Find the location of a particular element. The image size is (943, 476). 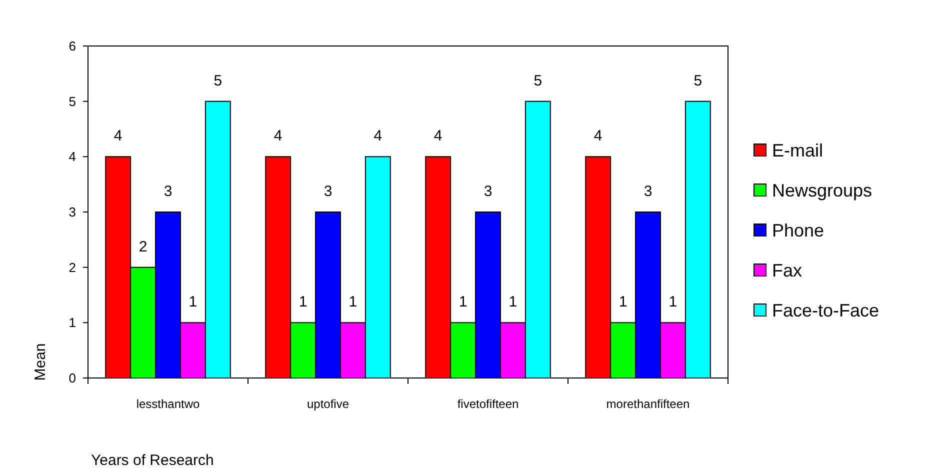

y-tick-label: 5 is located at coordinates (72, 101).